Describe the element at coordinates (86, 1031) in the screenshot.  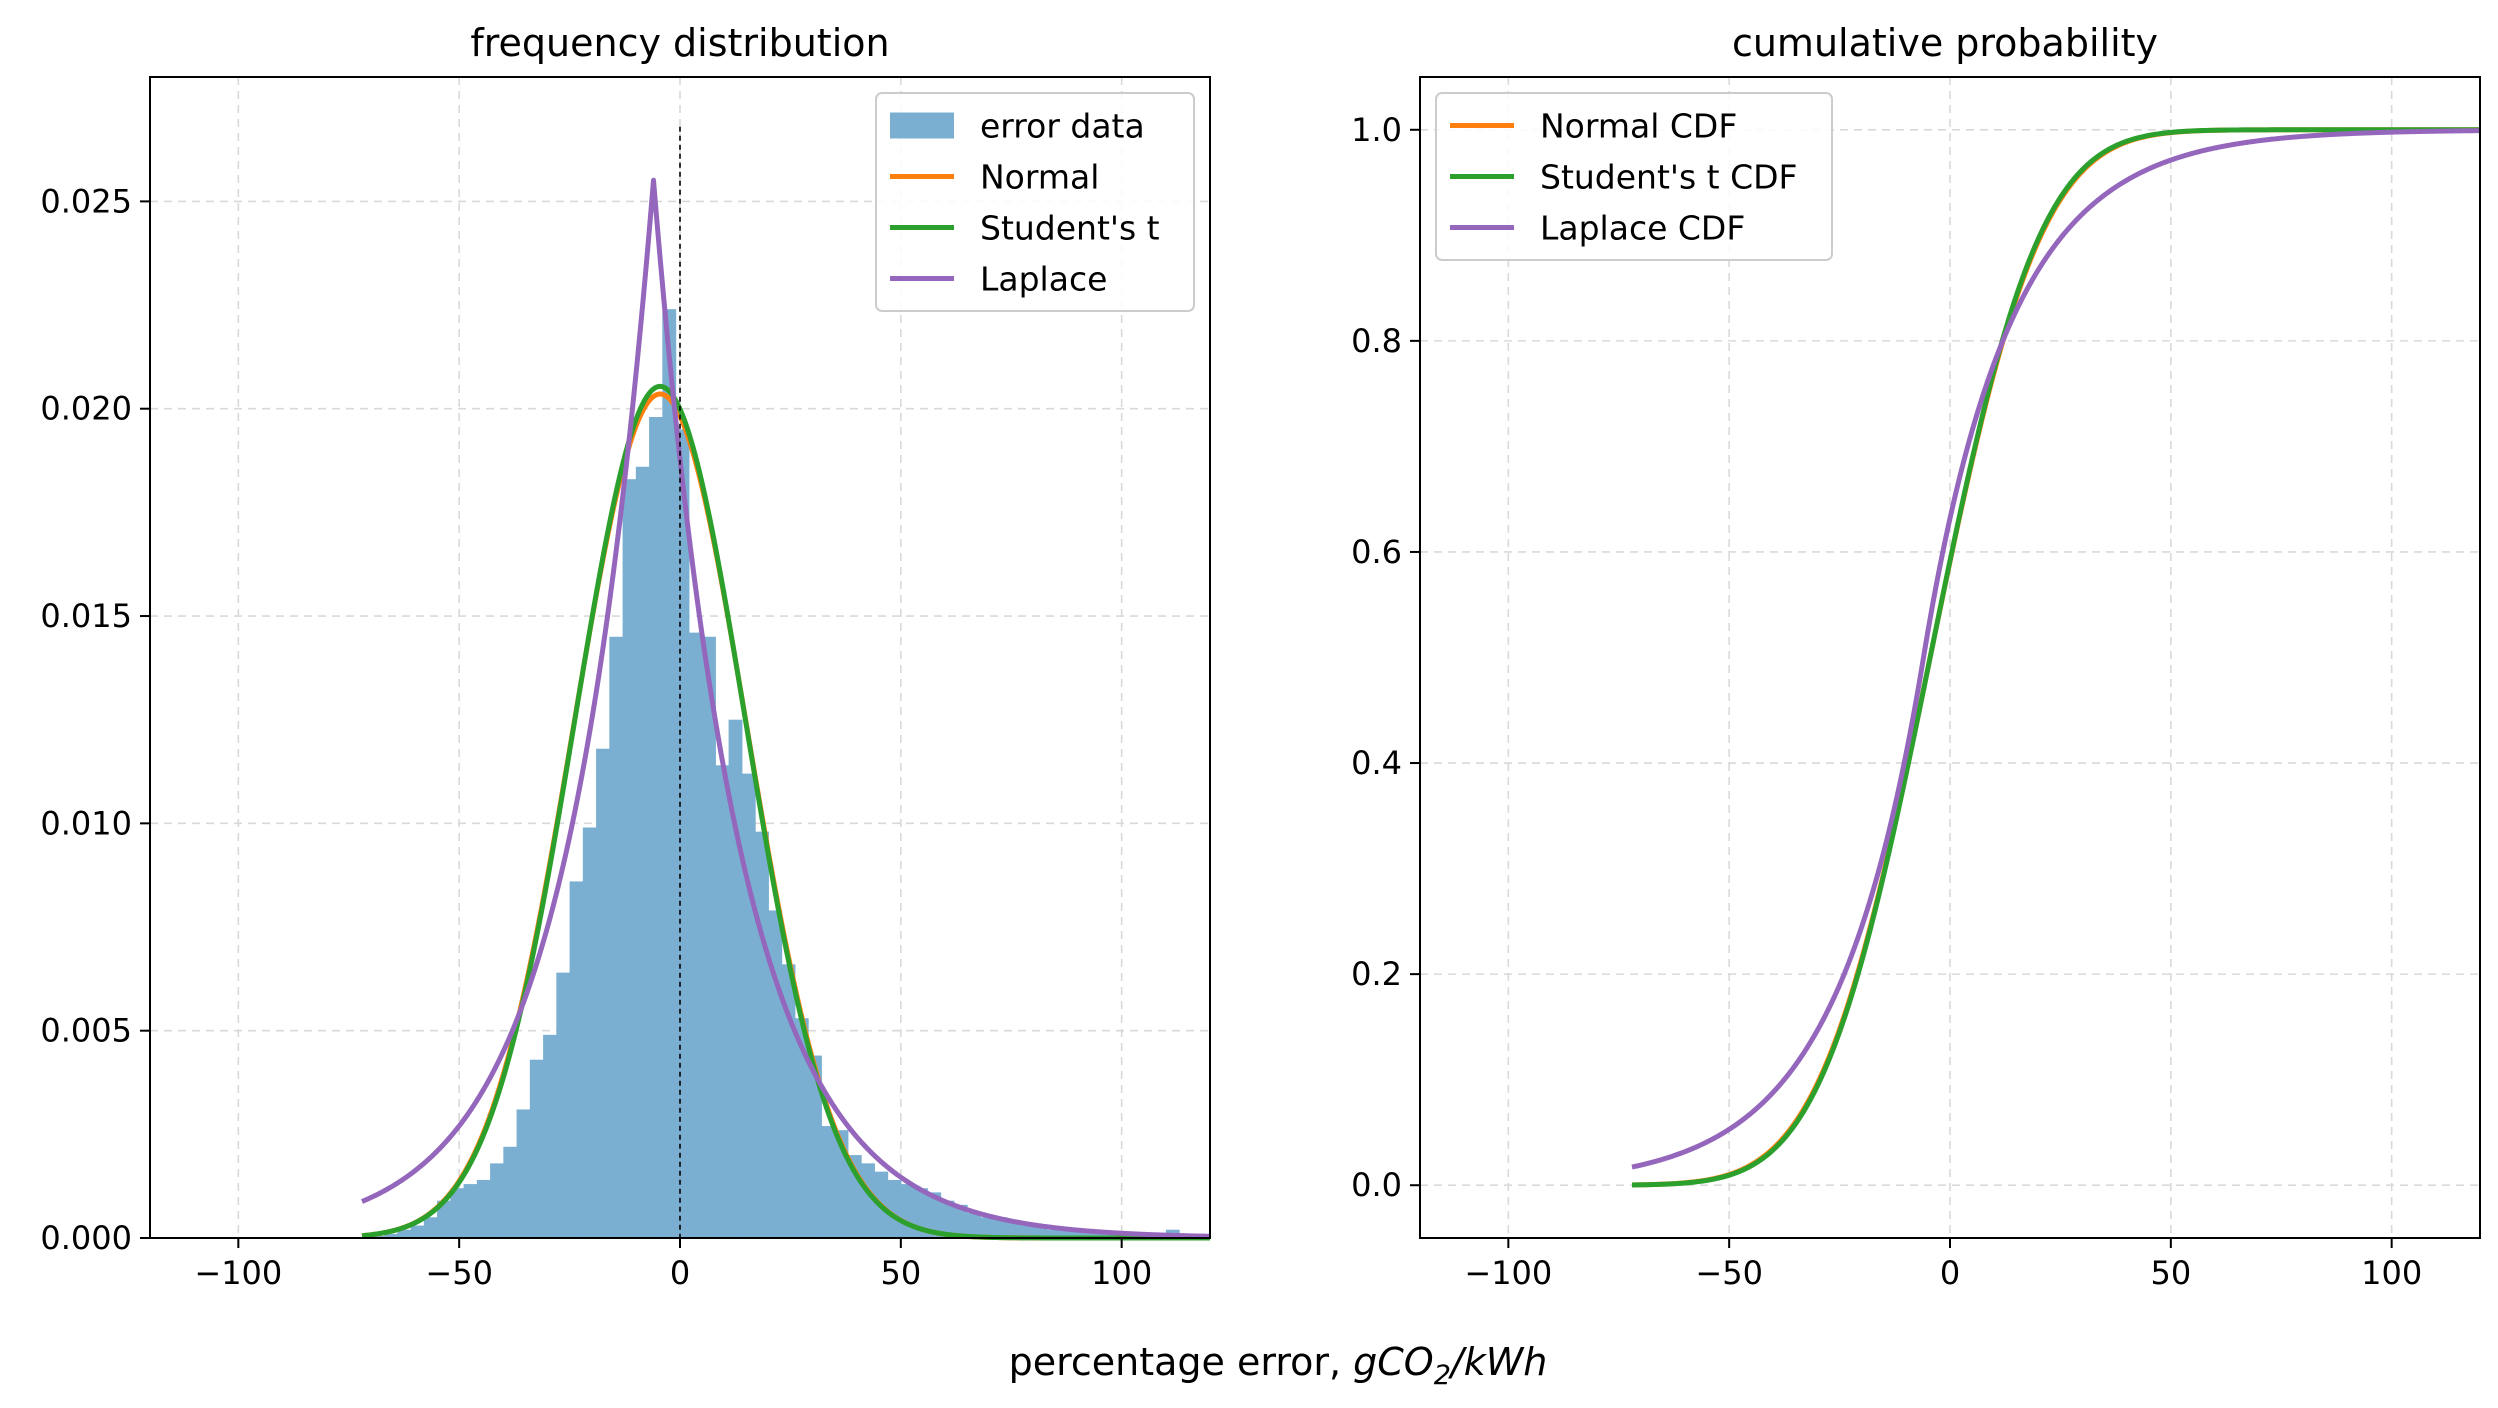
I see `y-tick-label: 0.005` at that location.